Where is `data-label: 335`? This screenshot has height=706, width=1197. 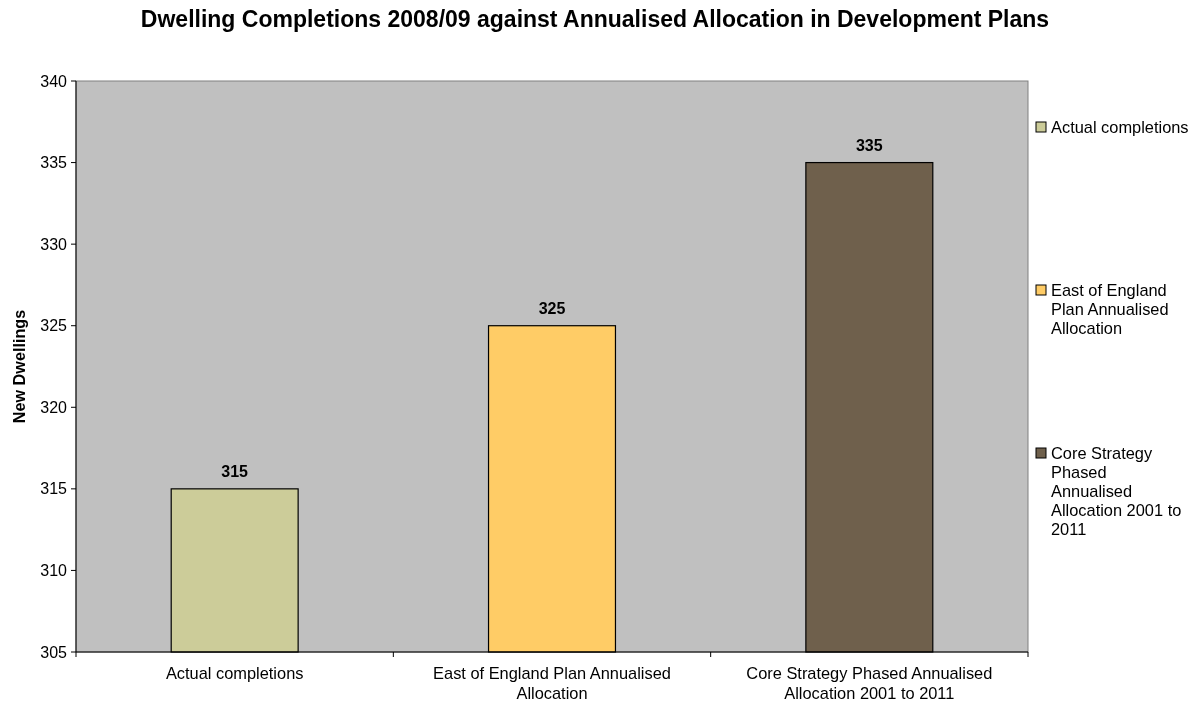 data-label: 335 is located at coordinates (869, 145).